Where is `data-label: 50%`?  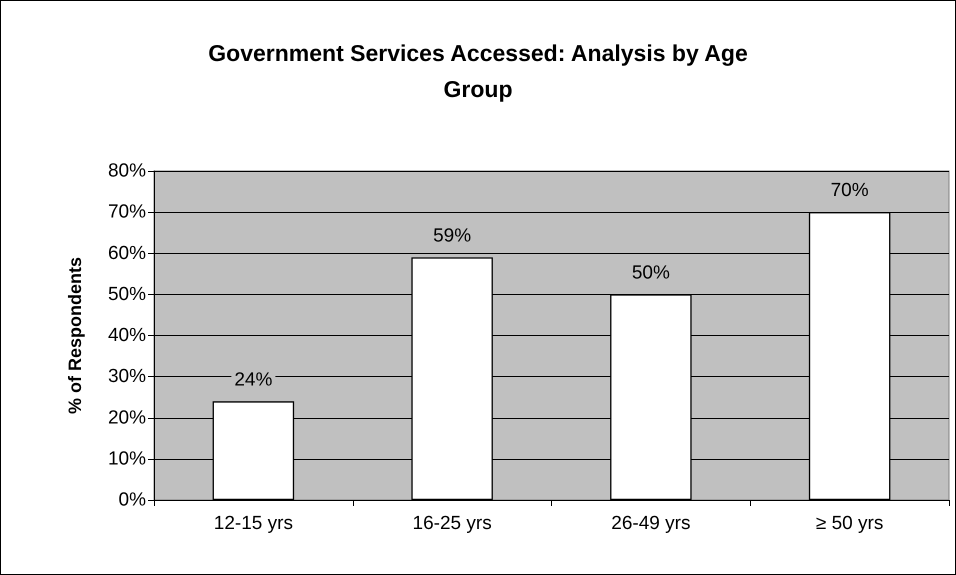
data-label: 50% is located at coordinates (651, 273).